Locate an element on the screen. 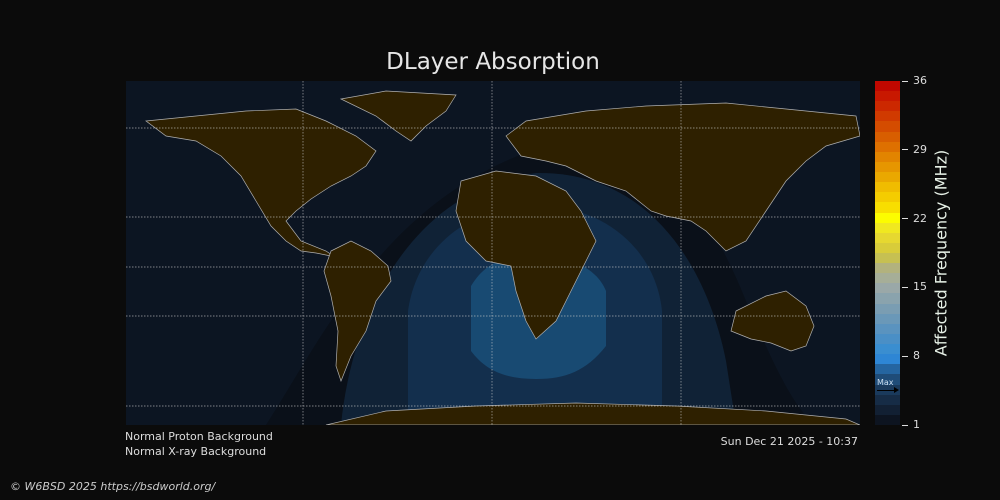 The height and width of the screenshot is (500, 1000). south-america is located at coordinates (357, 311).